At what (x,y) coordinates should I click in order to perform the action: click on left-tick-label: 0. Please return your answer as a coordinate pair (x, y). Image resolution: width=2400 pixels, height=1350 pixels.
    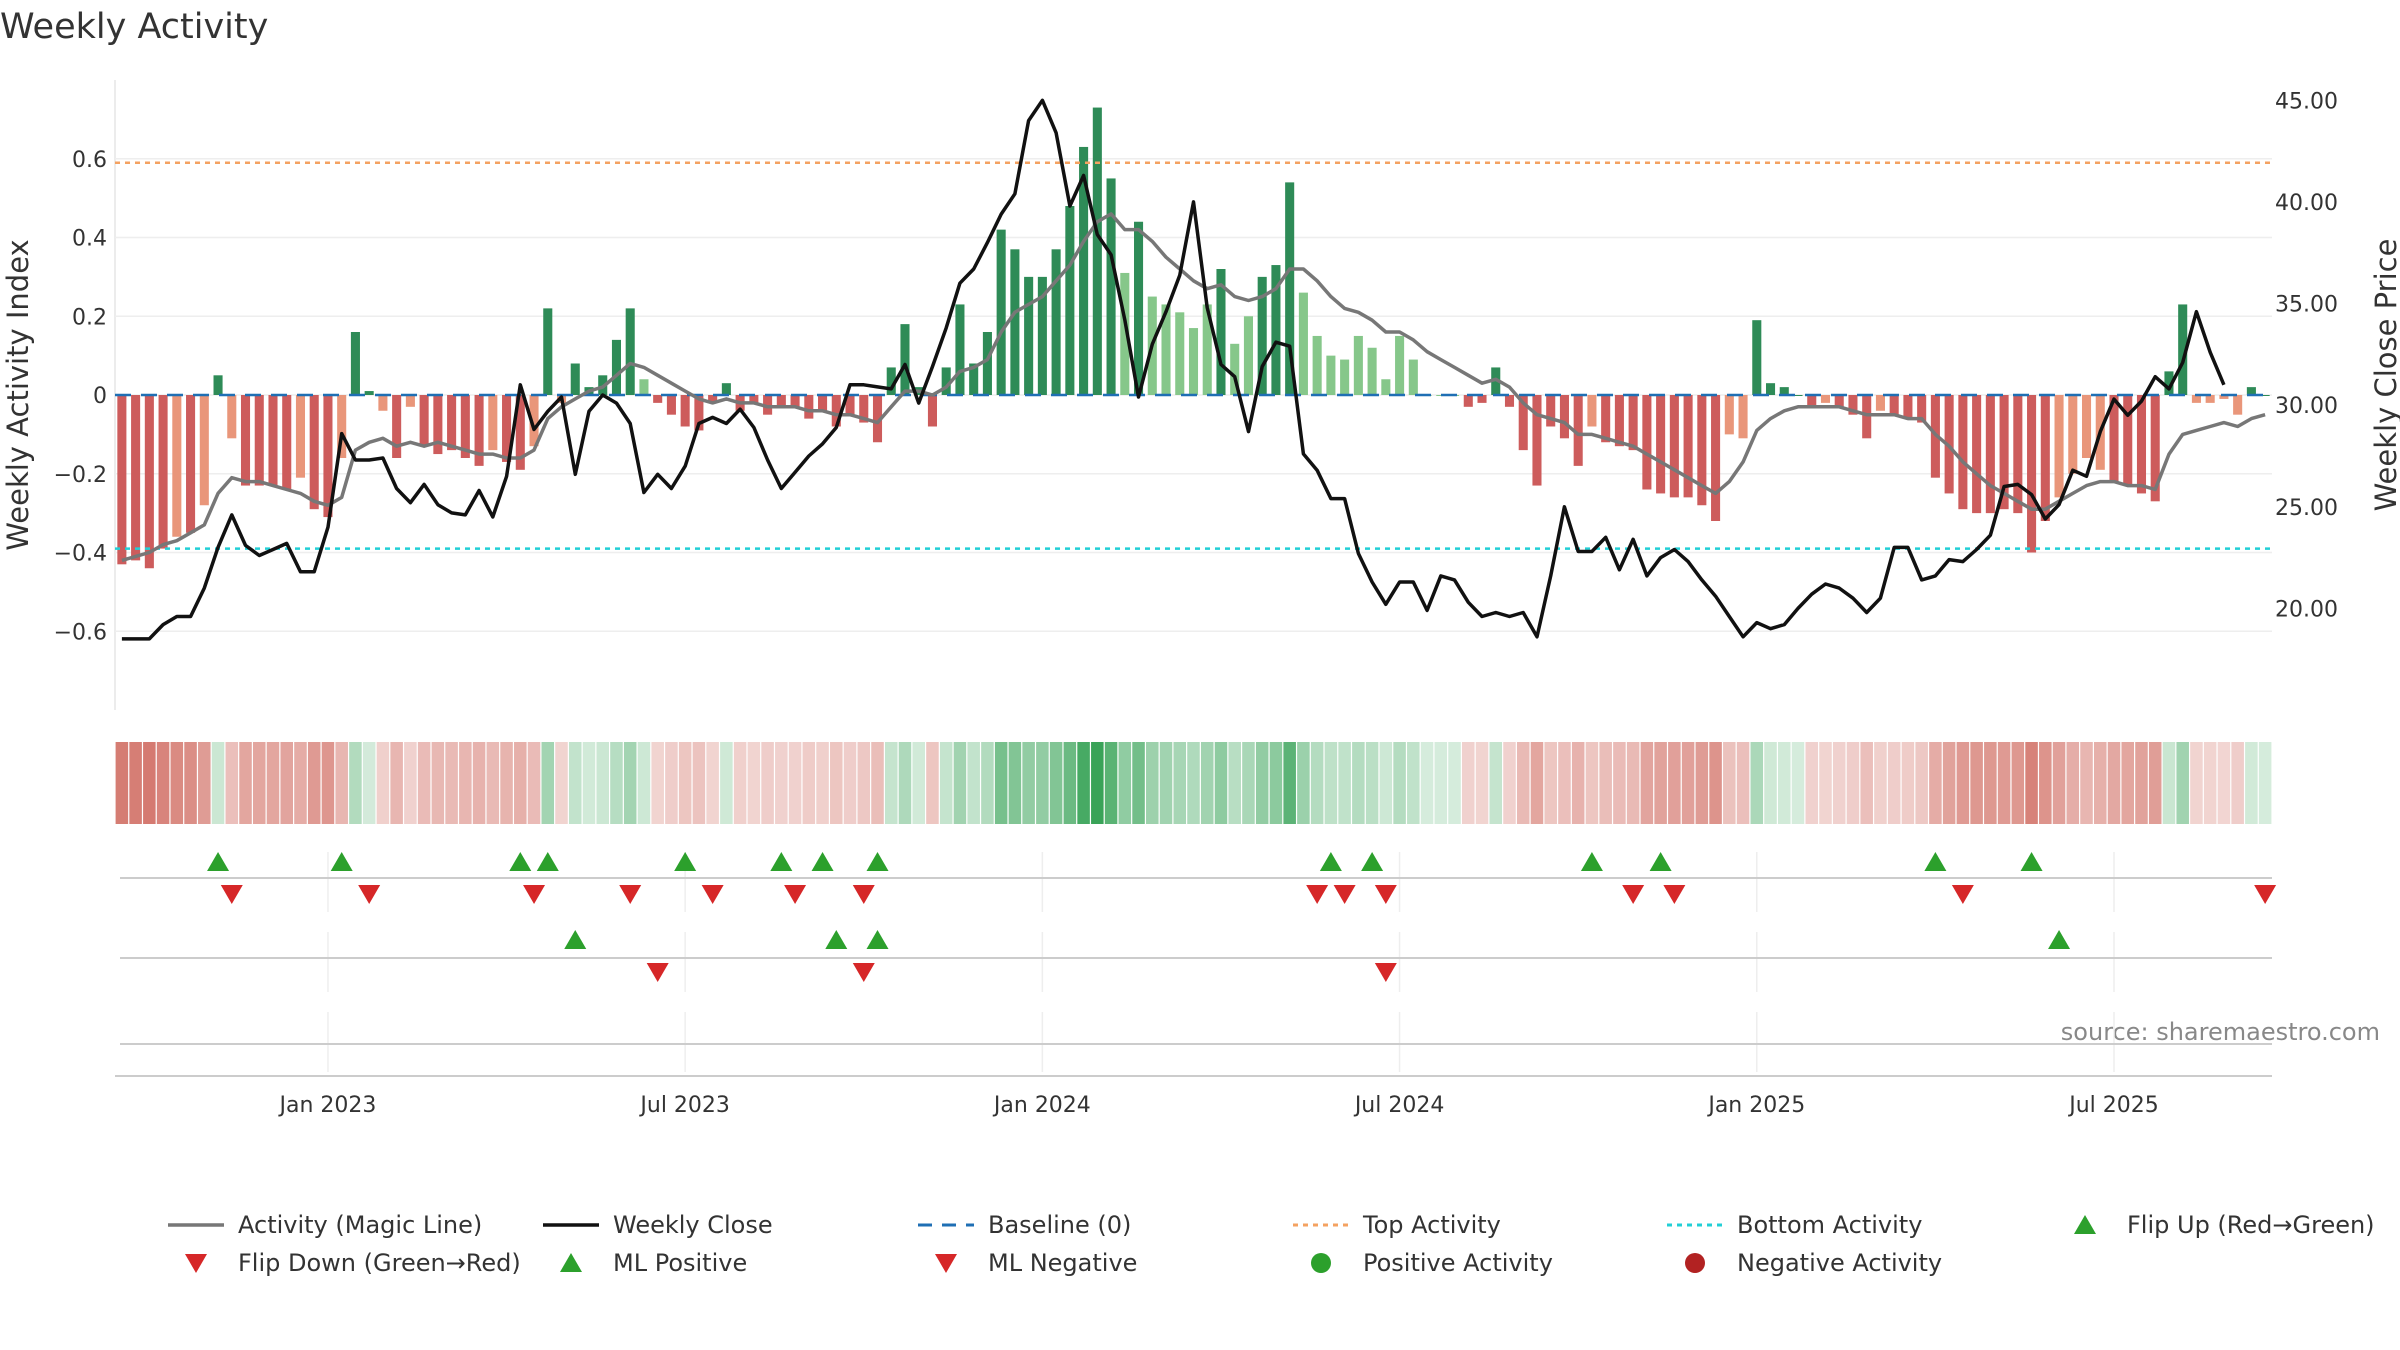
    Looking at the image, I should click on (100, 396).